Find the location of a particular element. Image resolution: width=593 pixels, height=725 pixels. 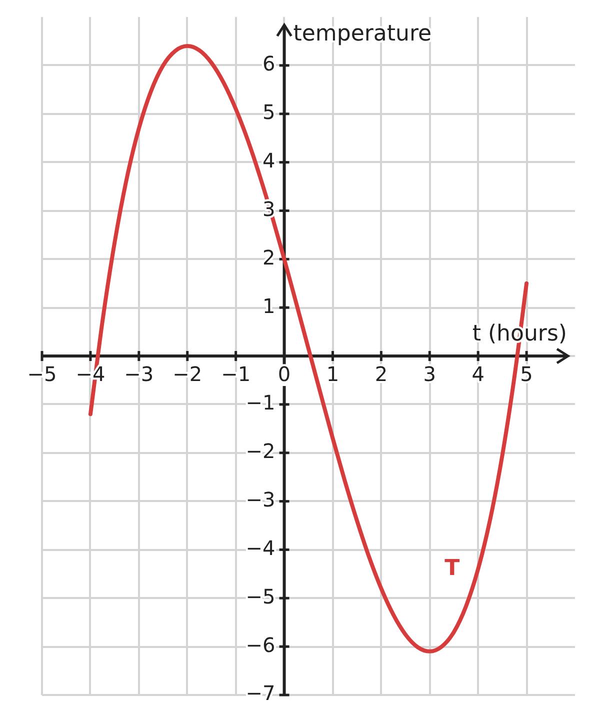

x-tick-label: 4 is located at coordinates (478, 374).